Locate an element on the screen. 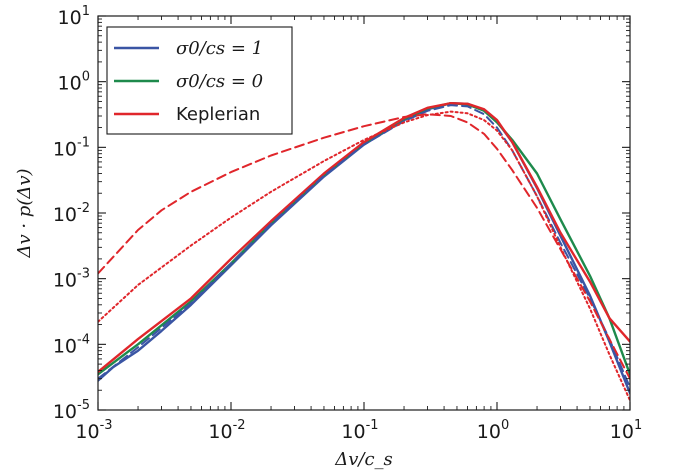 This screenshot has height=473, width=674. x-tick-label-4: 10¹ is located at coordinates (626, 430).